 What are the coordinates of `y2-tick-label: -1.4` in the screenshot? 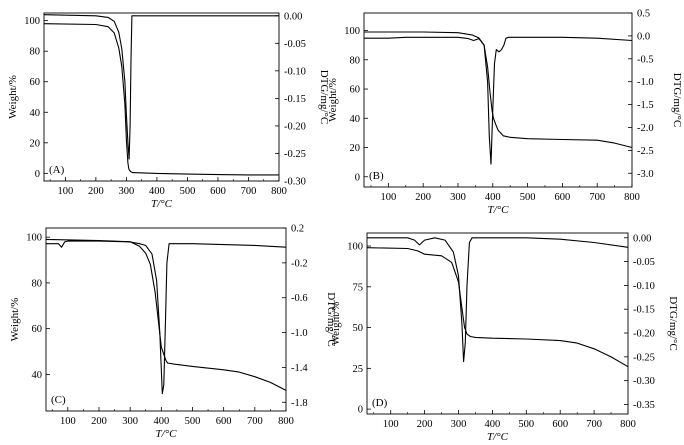 It's located at (299, 368).